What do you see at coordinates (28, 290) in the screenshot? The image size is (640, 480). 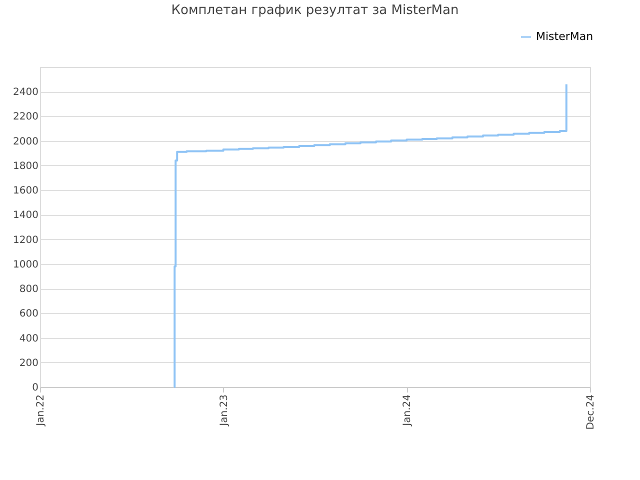 I see `y-tick-label: 800` at bounding box center [28, 290].